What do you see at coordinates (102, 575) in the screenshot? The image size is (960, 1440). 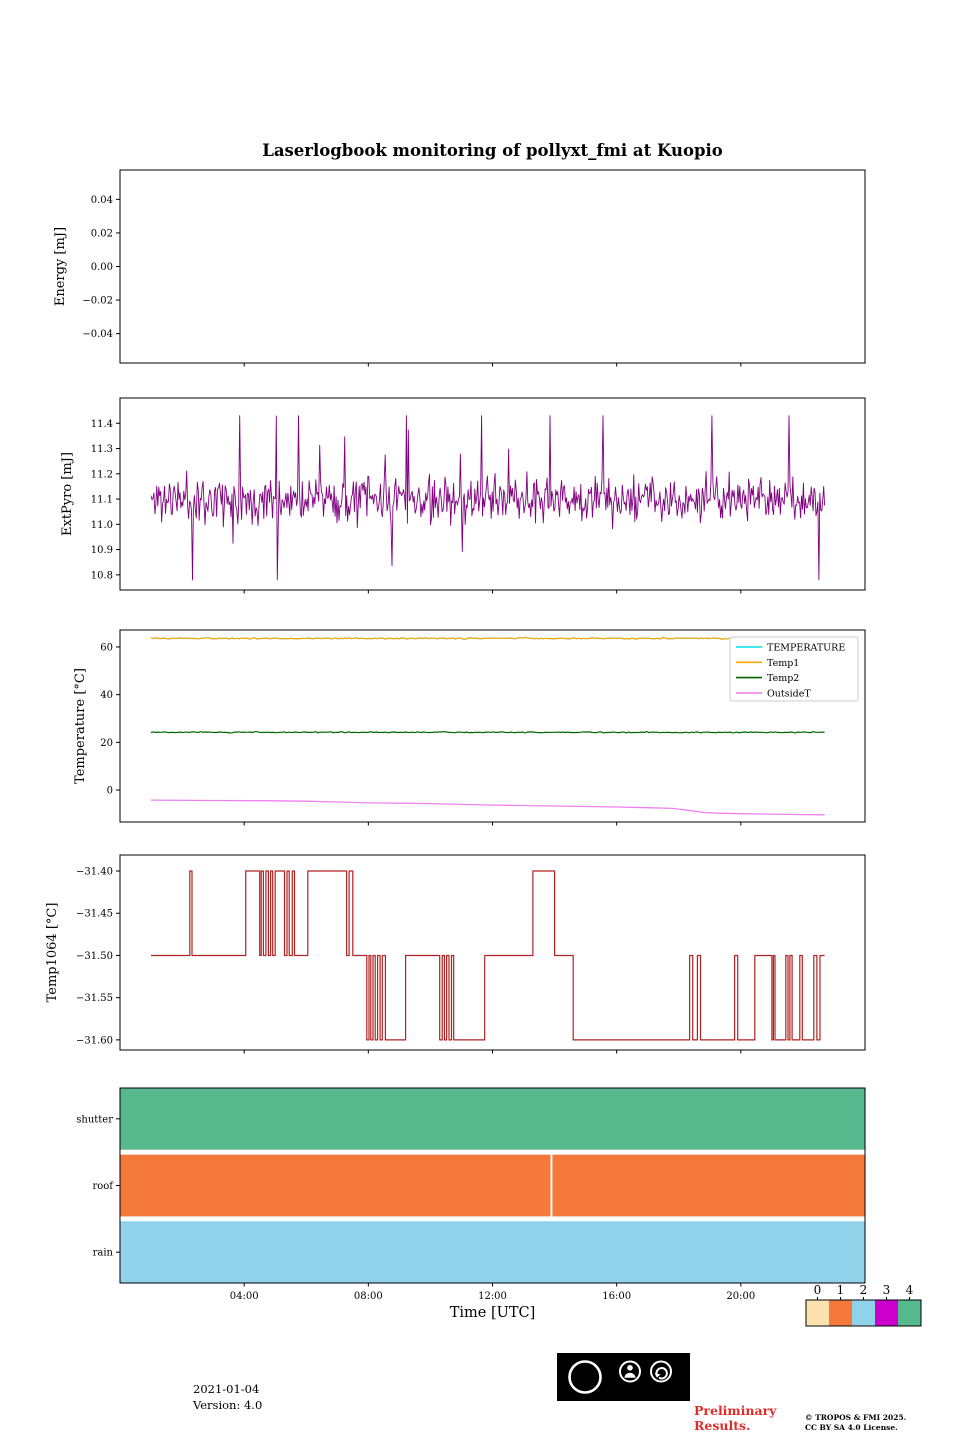 I see `y-tick-label: 10.8` at bounding box center [102, 575].